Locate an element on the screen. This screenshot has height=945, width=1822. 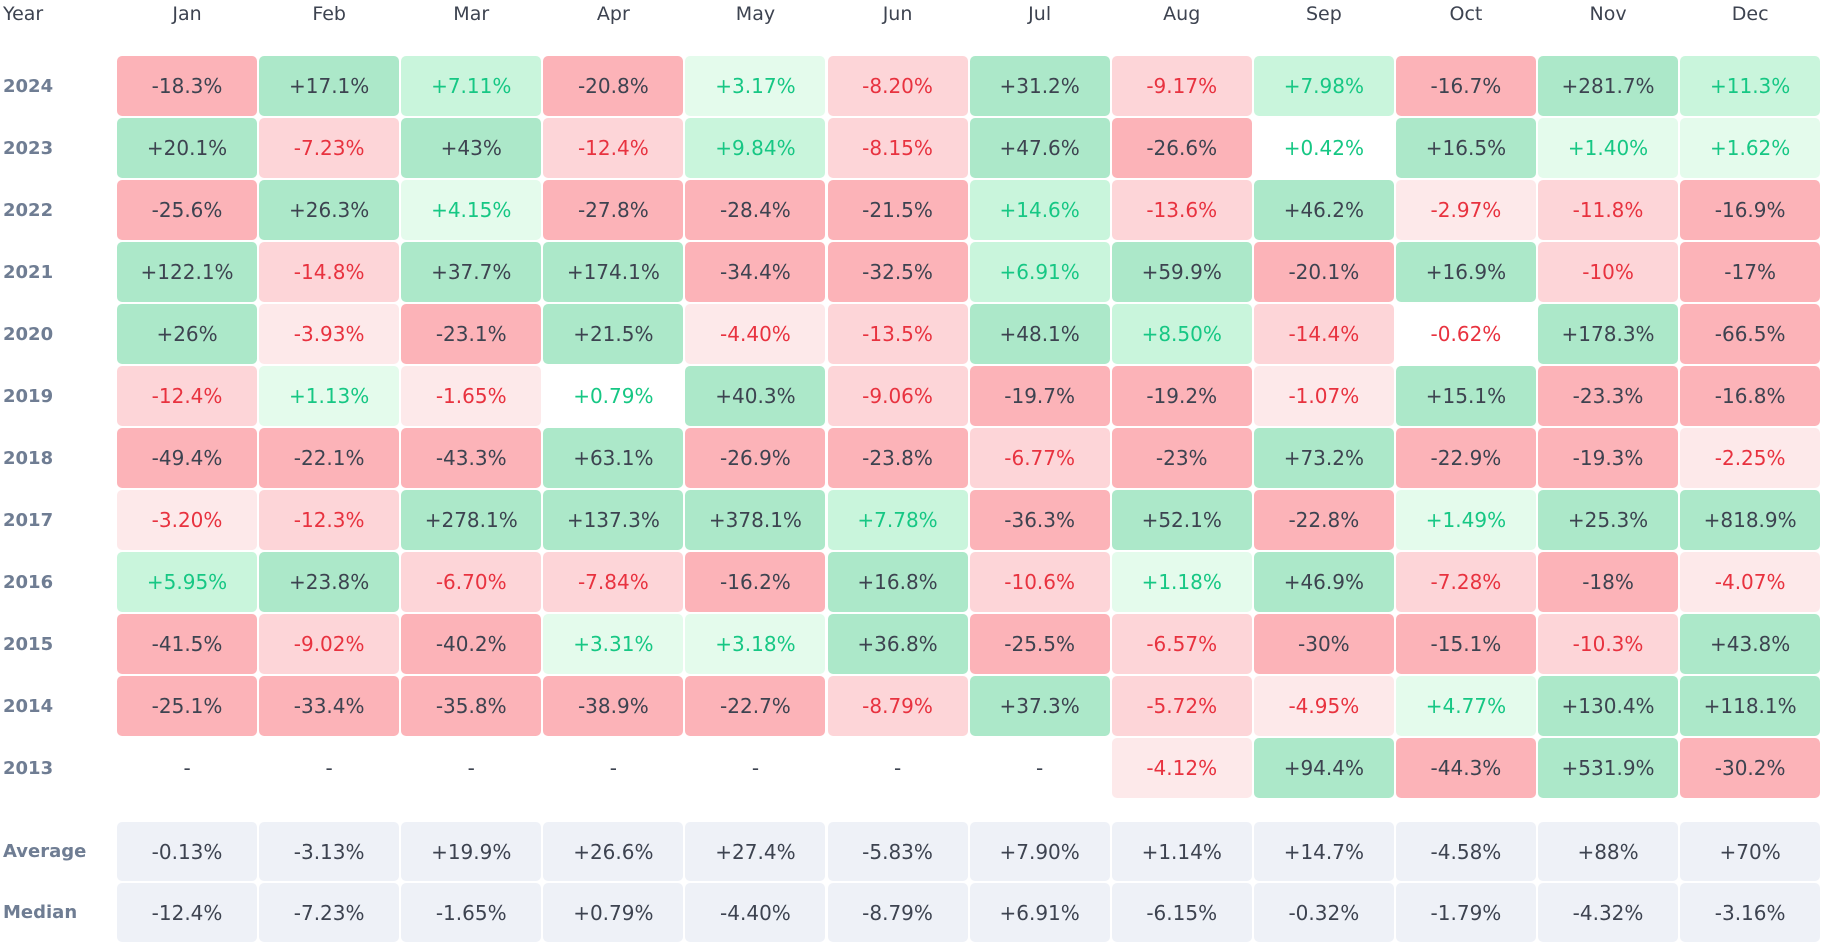
return-cell: +7.98% is located at coordinates (1323, 86).